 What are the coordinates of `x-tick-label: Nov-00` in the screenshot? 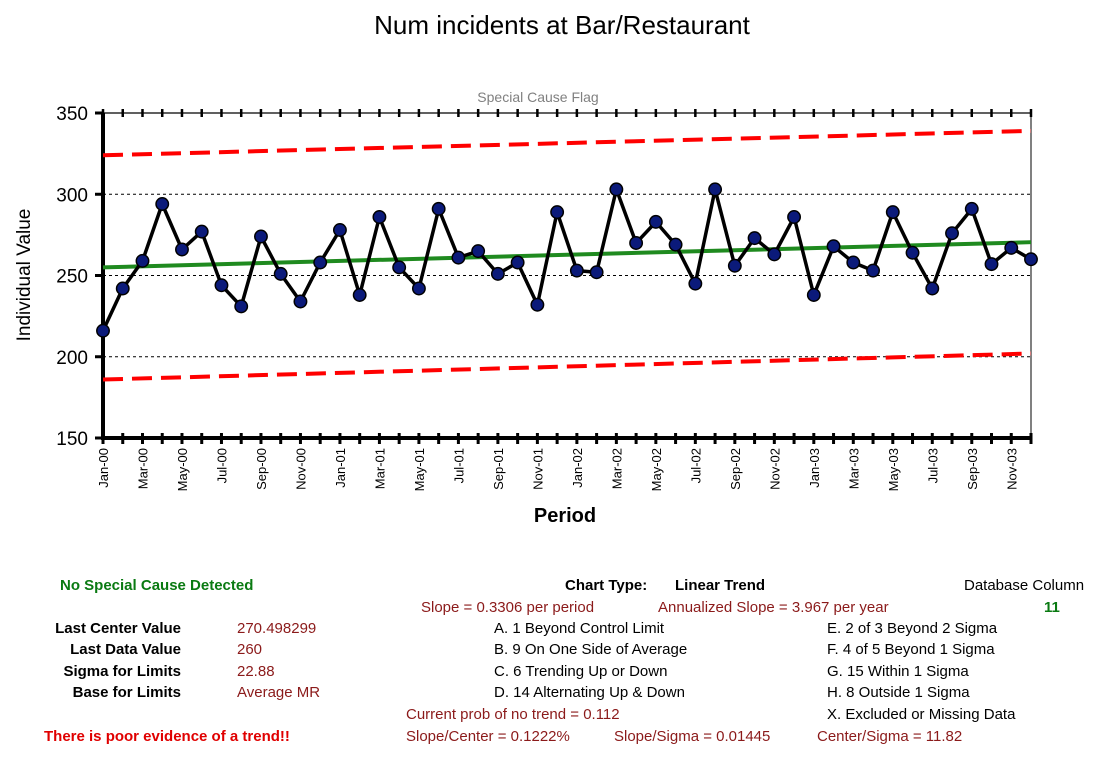 It's located at (300, 469).